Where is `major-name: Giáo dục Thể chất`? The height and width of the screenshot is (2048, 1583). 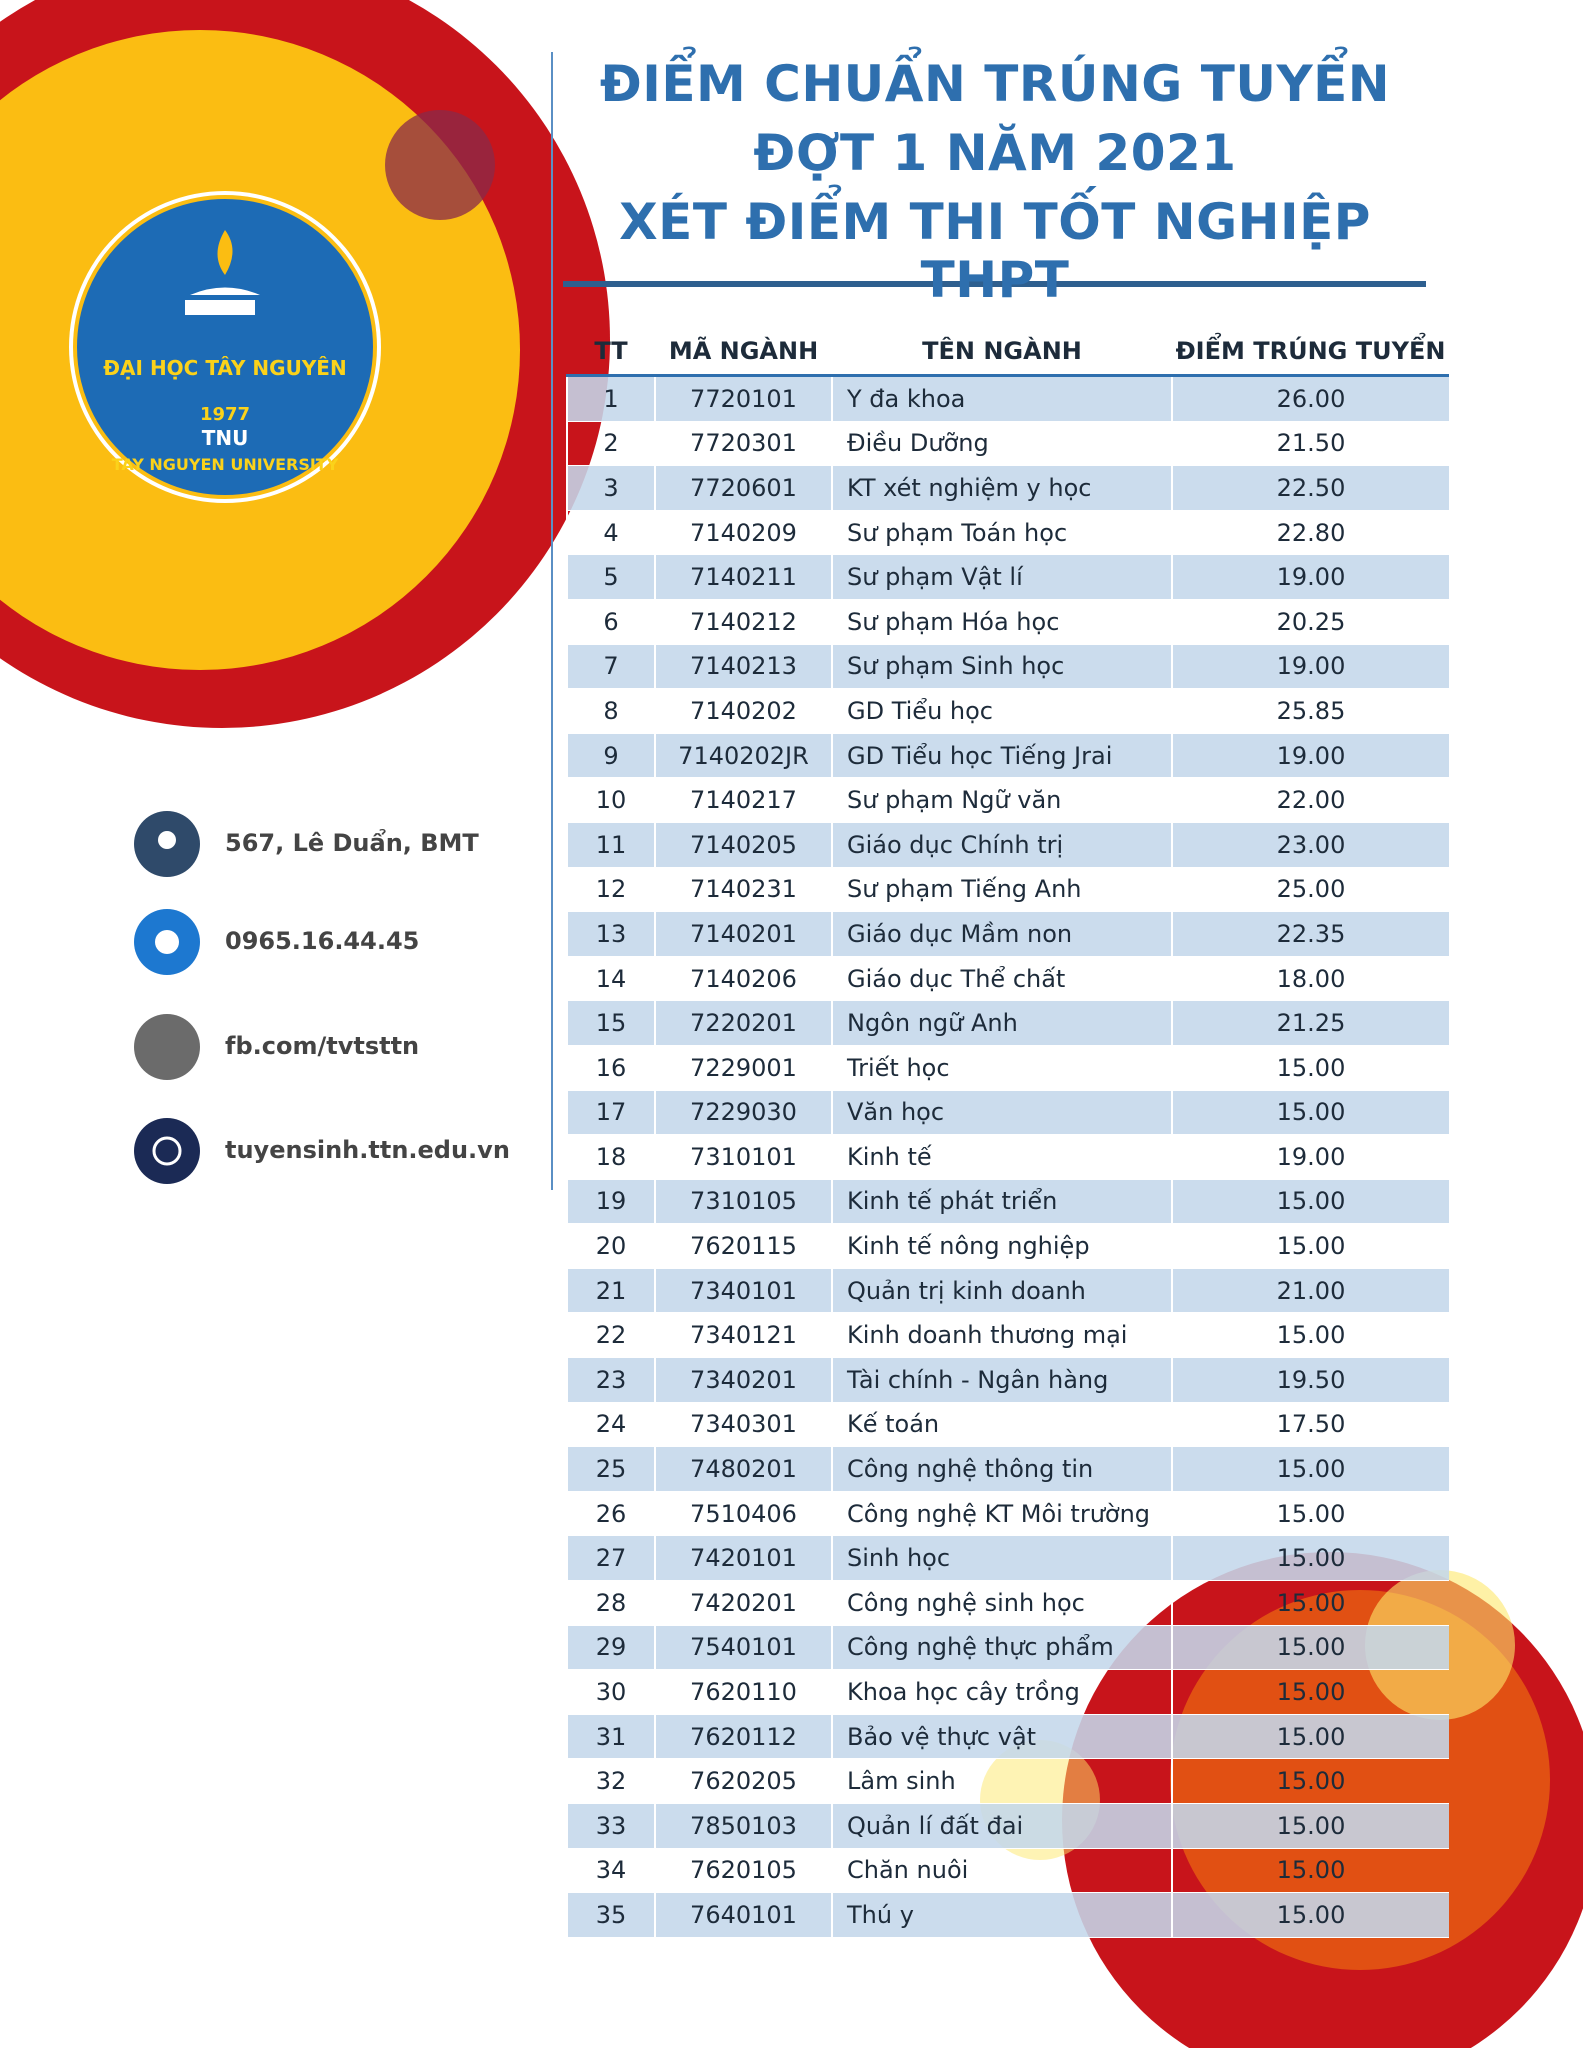 major-name: Giáo dục Thể chất is located at coordinates (1001, 979).